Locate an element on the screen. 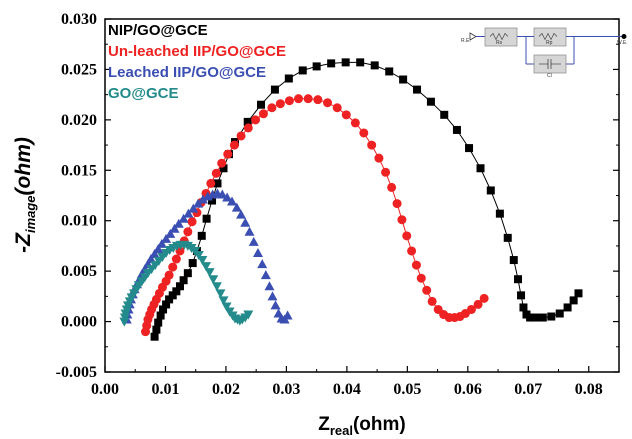  y-tick-label: 0.005 is located at coordinates (79, 271).